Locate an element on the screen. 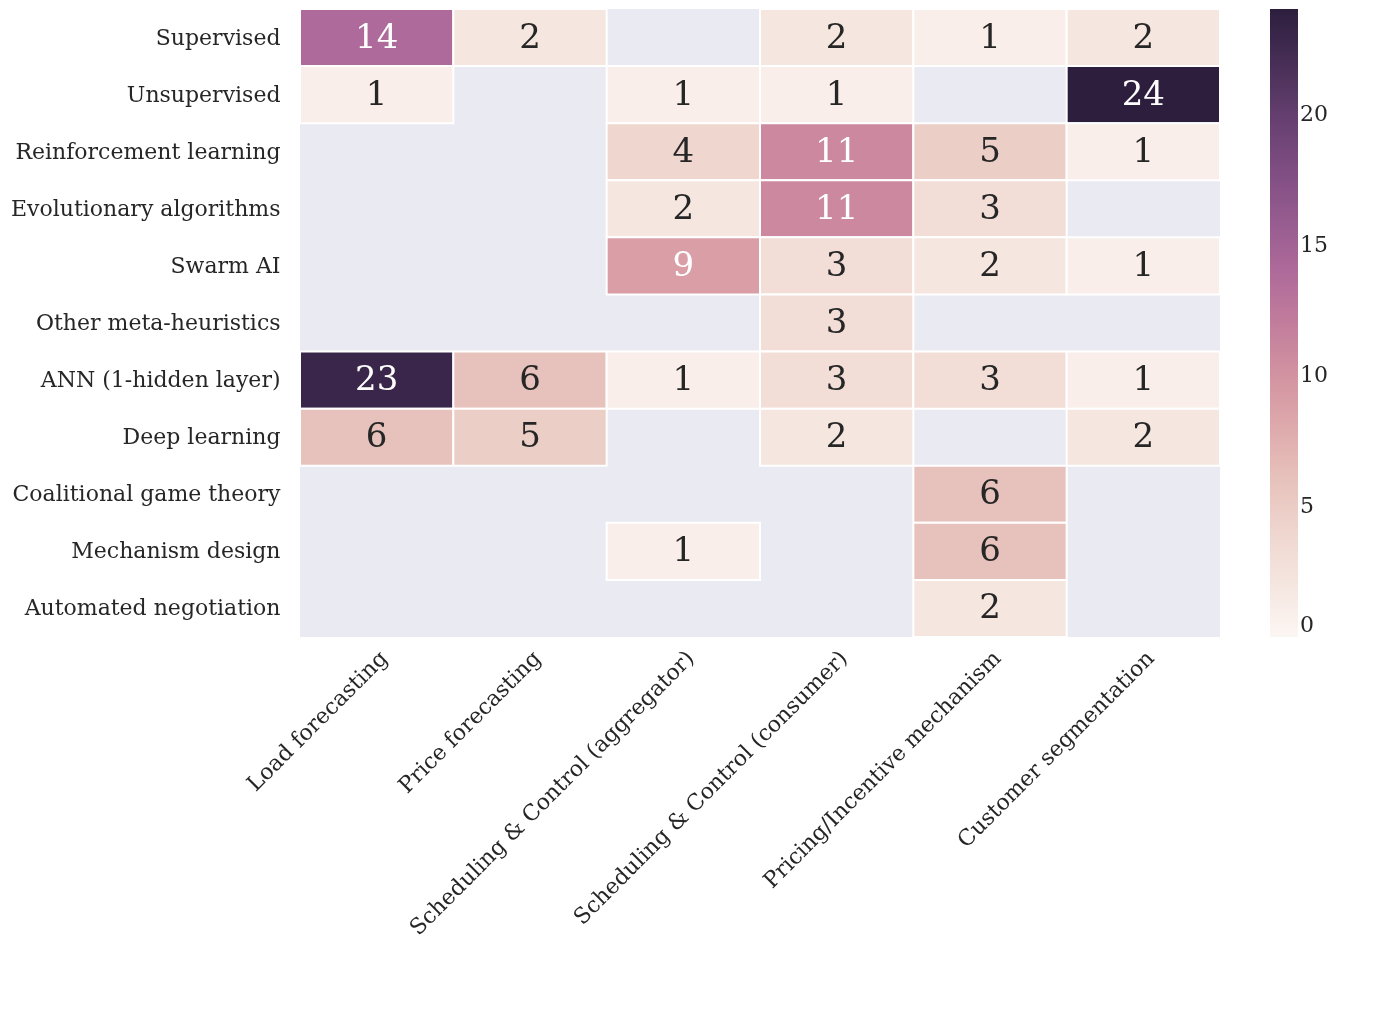 The image size is (1391, 1017). y-tick-label: Other meta-heuristics is located at coordinates (158, 322).